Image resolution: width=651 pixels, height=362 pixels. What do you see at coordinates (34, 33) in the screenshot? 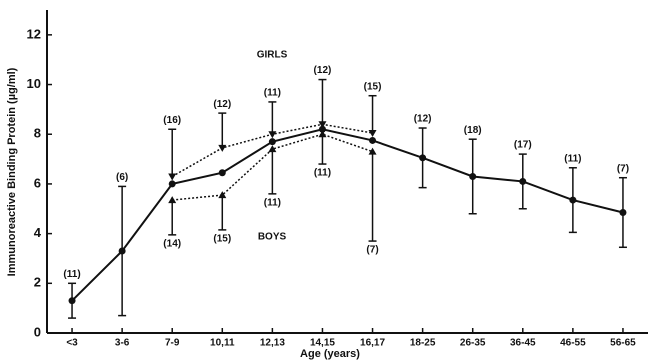
I see `y-tick-label: 12` at bounding box center [34, 33].